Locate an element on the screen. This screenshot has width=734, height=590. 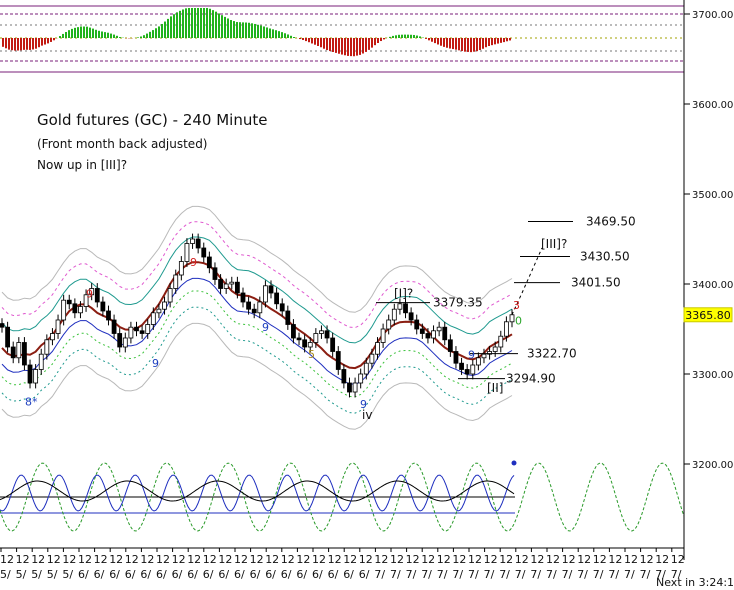
last-price-tag: 3365.80 is located at coordinates (708, 315).